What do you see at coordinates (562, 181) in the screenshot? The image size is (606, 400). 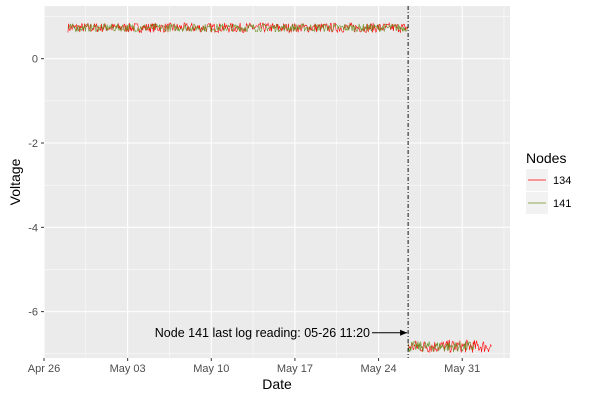 I see `legend-label-134: 134` at bounding box center [562, 181].